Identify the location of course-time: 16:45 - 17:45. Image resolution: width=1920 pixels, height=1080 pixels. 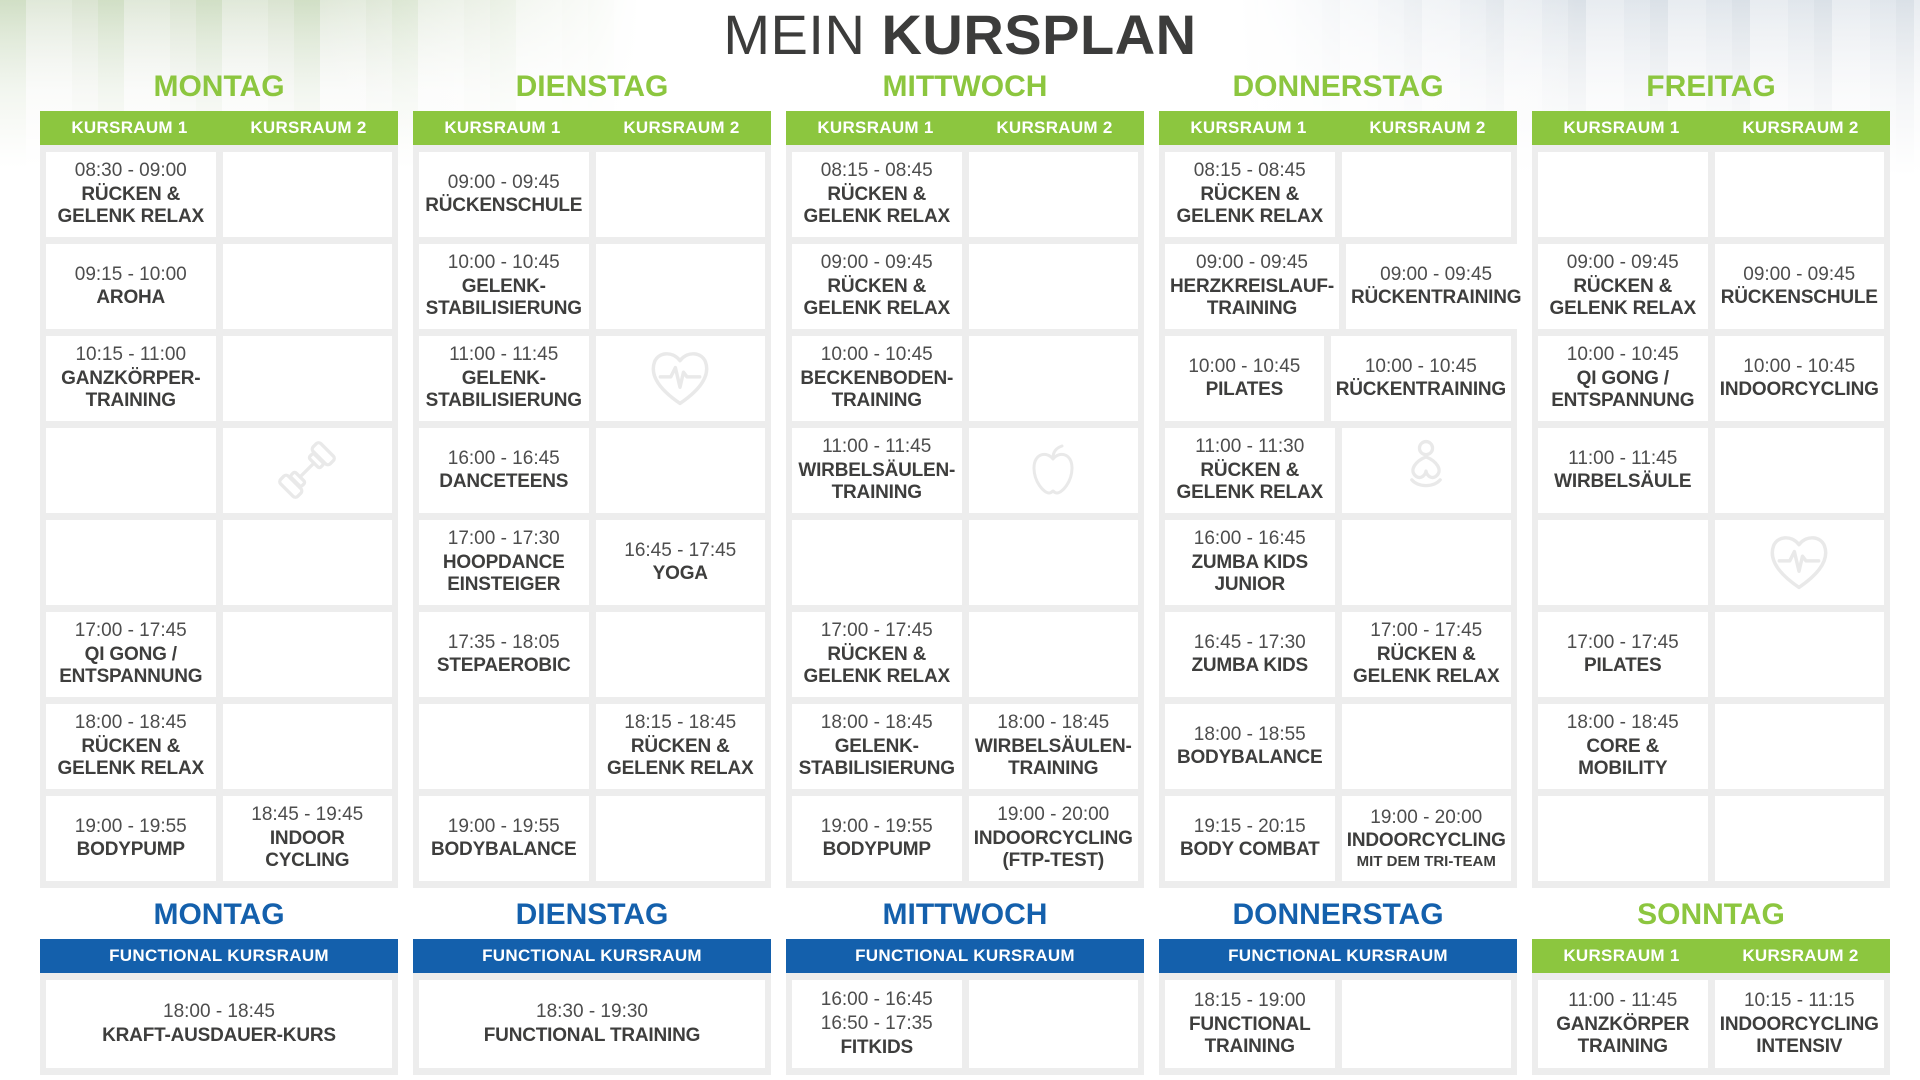
(680, 550).